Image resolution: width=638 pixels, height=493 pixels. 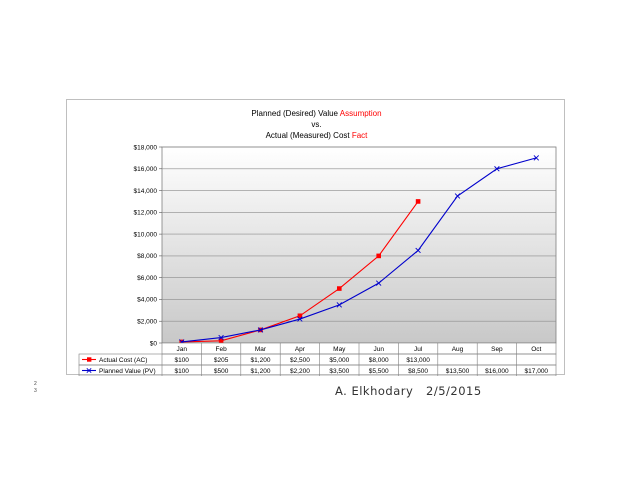 I want to click on x-tick-label: Sep, so click(x=497, y=349).